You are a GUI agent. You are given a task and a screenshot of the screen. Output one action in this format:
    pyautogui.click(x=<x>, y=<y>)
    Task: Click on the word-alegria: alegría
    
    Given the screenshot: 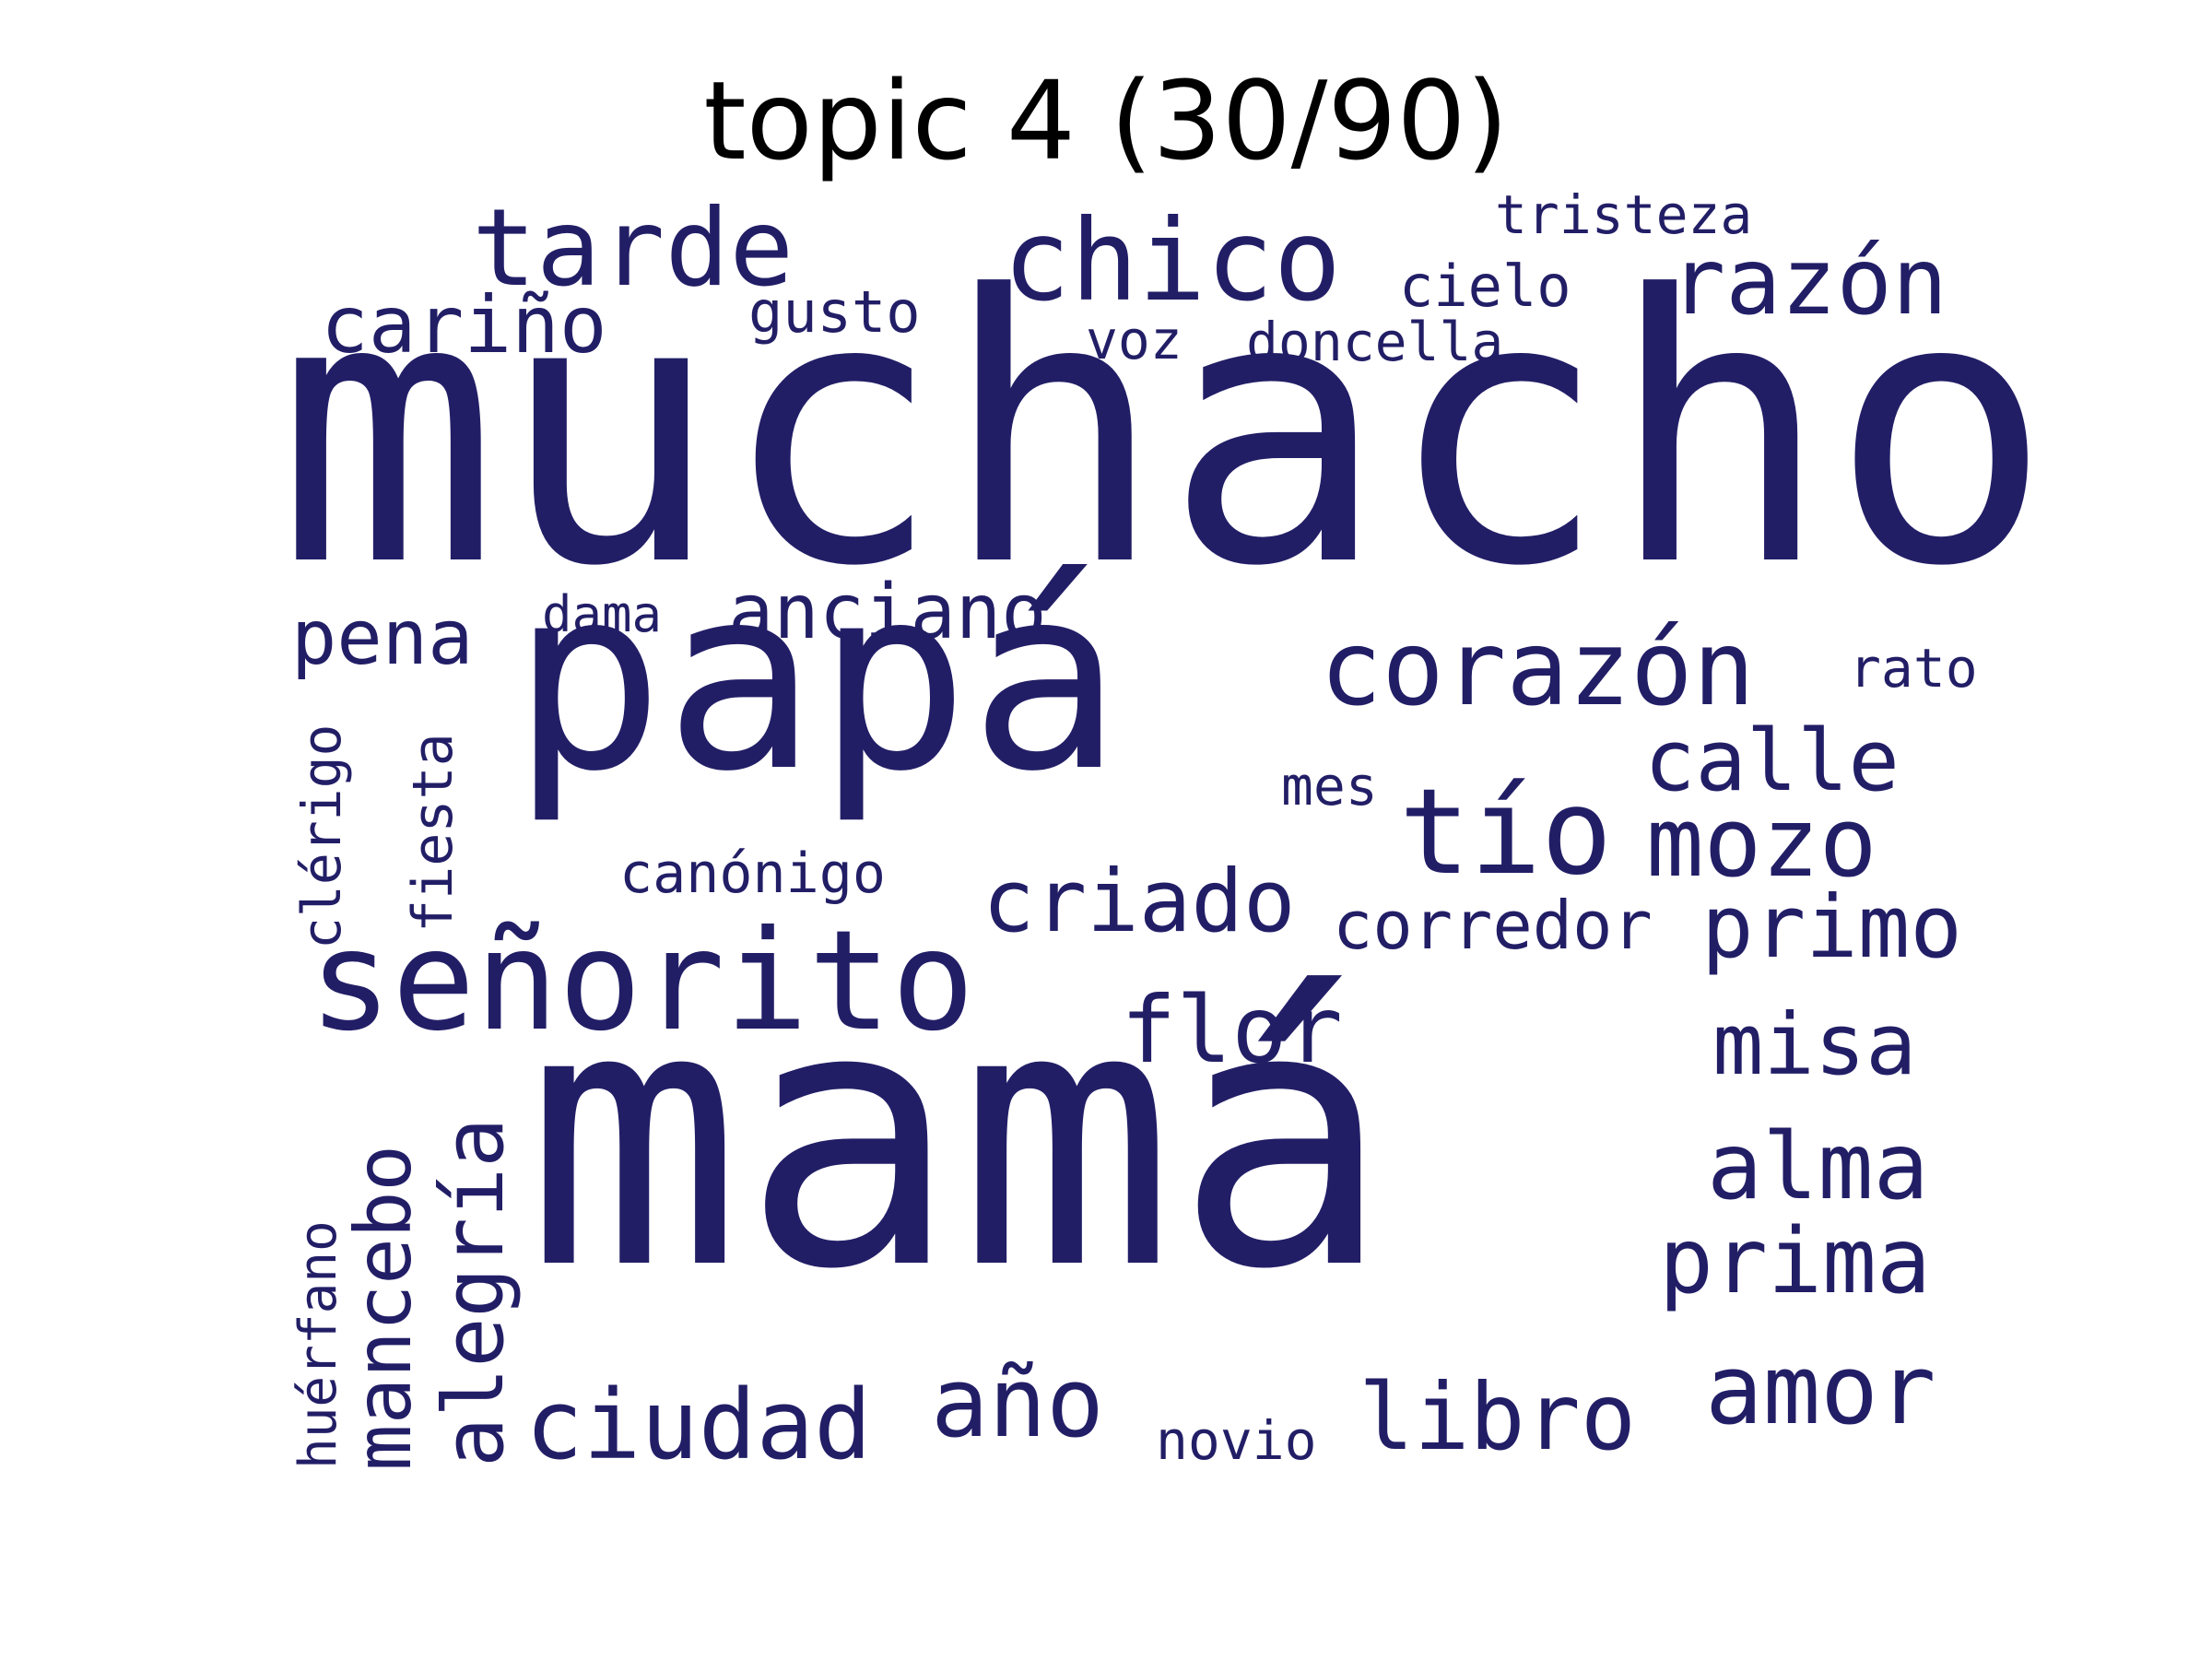 What is the action you would take?
    pyautogui.click(x=474, y=1292)
    